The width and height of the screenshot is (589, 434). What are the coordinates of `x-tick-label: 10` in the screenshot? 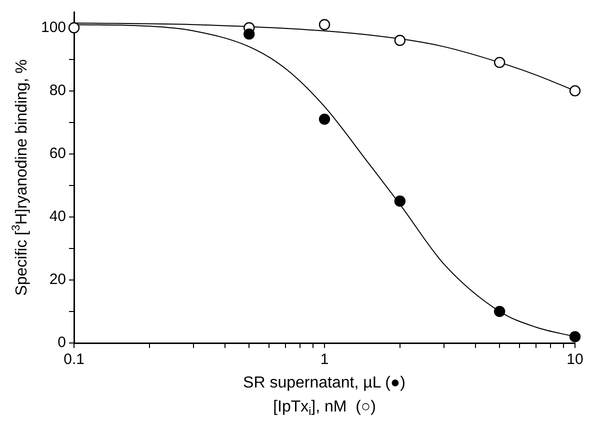 It's located at (575, 359).